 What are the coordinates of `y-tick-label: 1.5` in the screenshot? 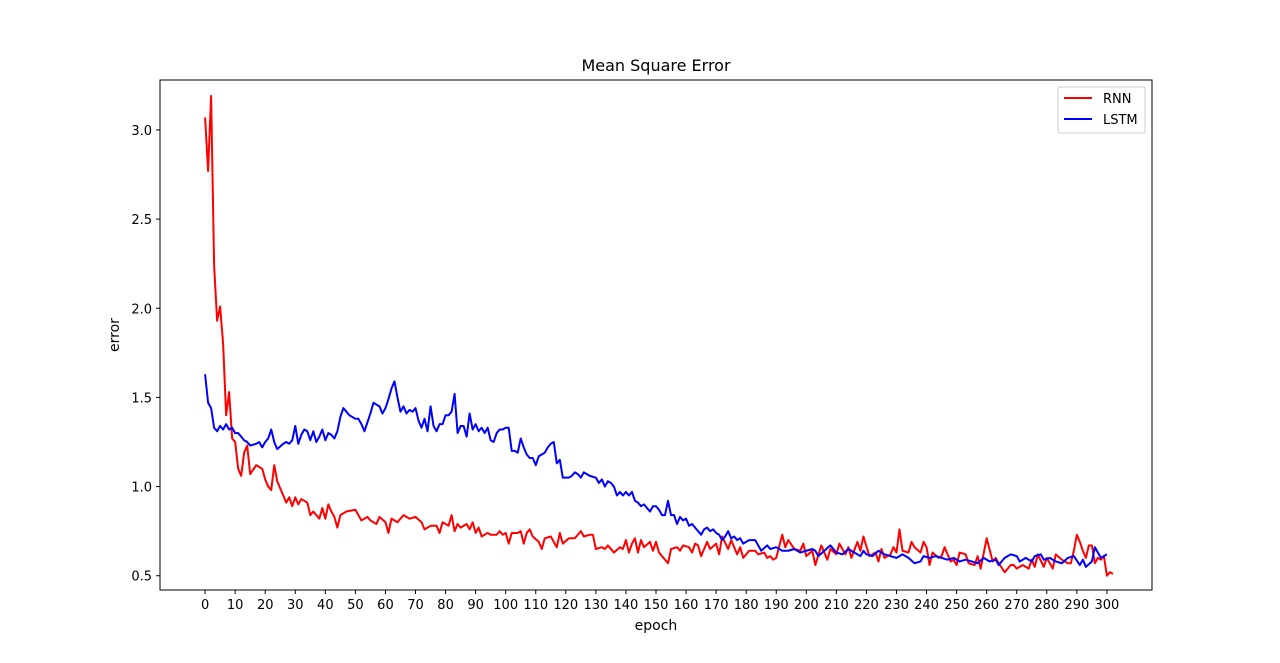 It's located at (141, 398).